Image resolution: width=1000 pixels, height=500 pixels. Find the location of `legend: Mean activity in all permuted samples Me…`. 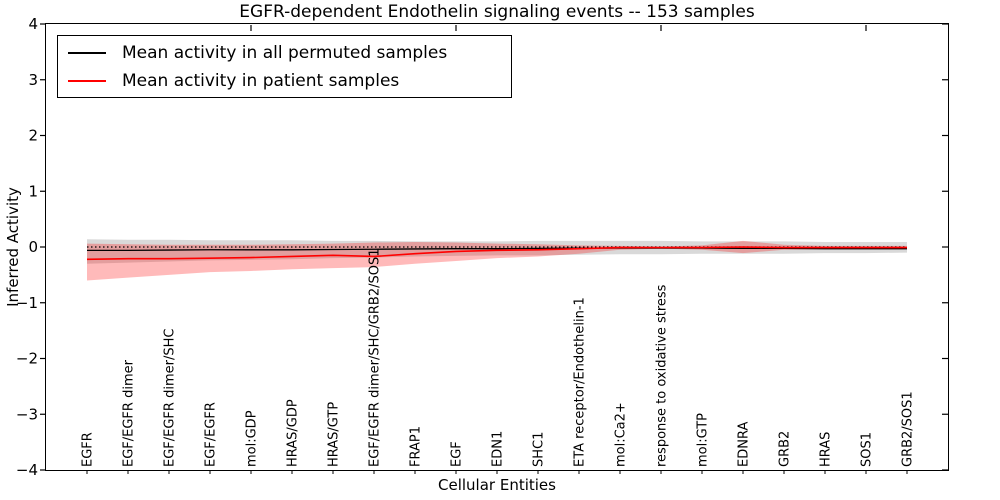

legend: Mean activity in all permuted samples Me… is located at coordinates (284, 66).